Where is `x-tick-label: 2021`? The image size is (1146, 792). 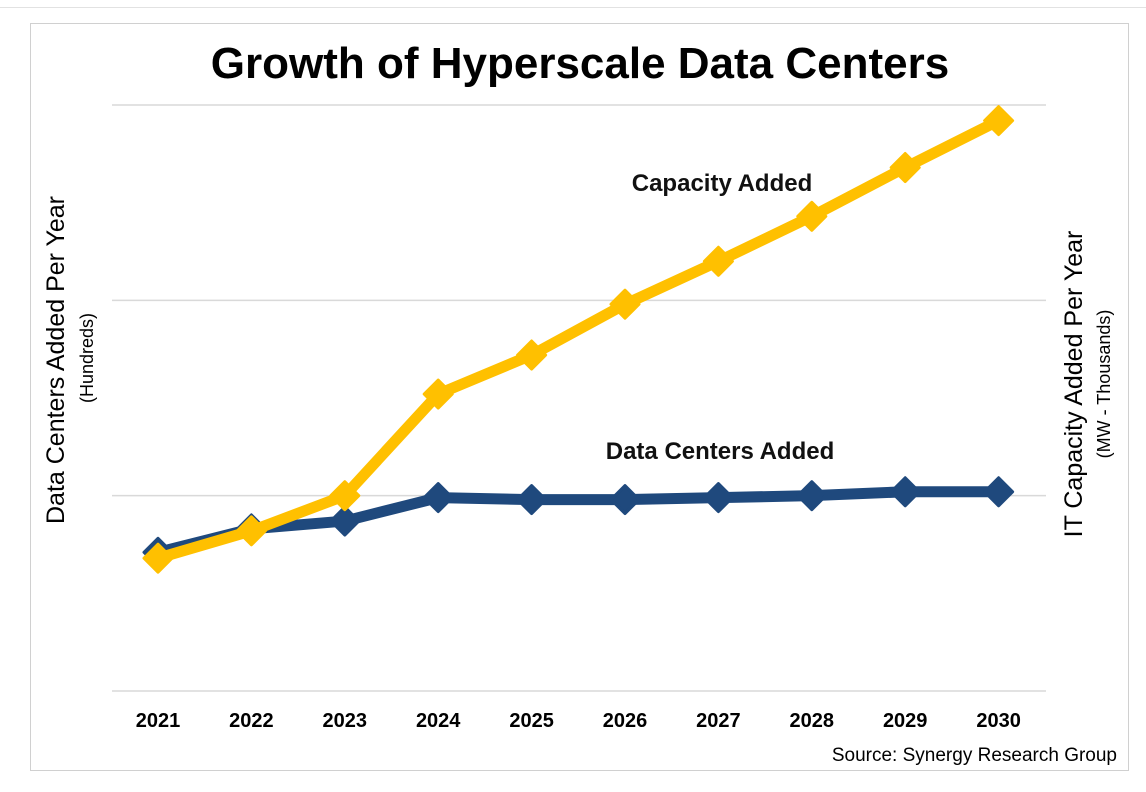
x-tick-label: 2021 is located at coordinates (158, 721).